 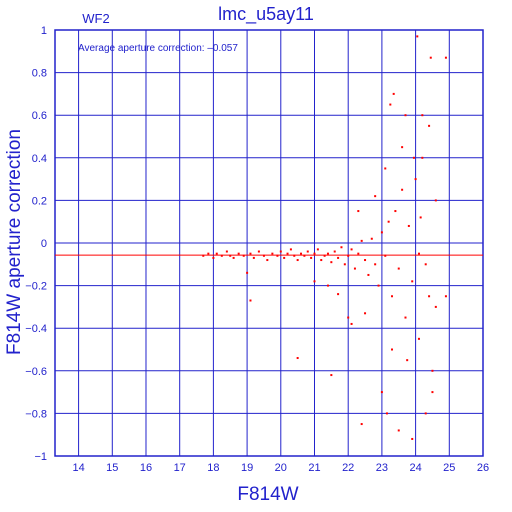 What do you see at coordinates (78, 468) in the screenshot?
I see `x-tick-label: 14` at bounding box center [78, 468].